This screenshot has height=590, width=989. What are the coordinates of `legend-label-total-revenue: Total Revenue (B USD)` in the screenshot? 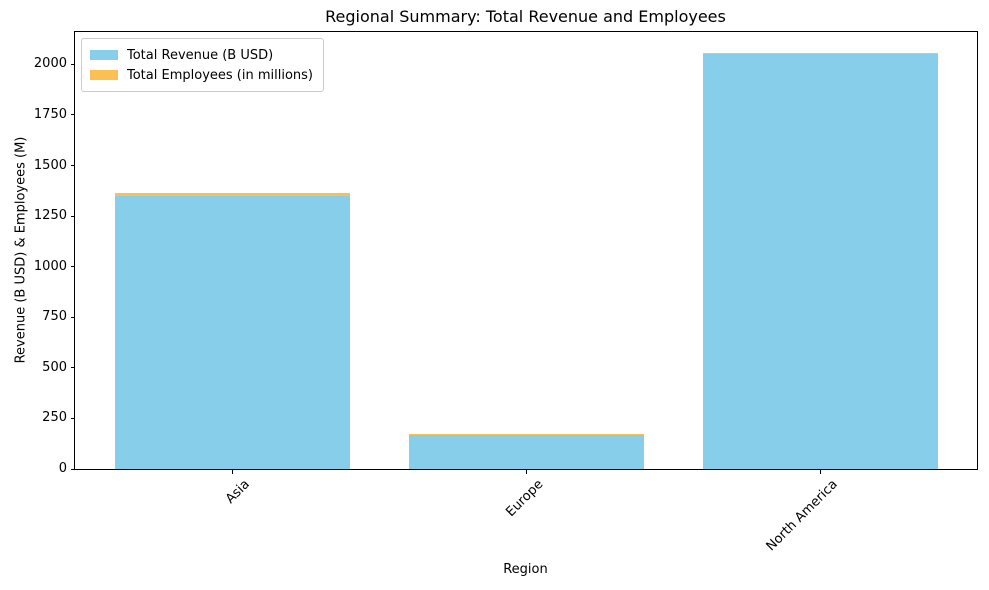 It's located at (200, 55).